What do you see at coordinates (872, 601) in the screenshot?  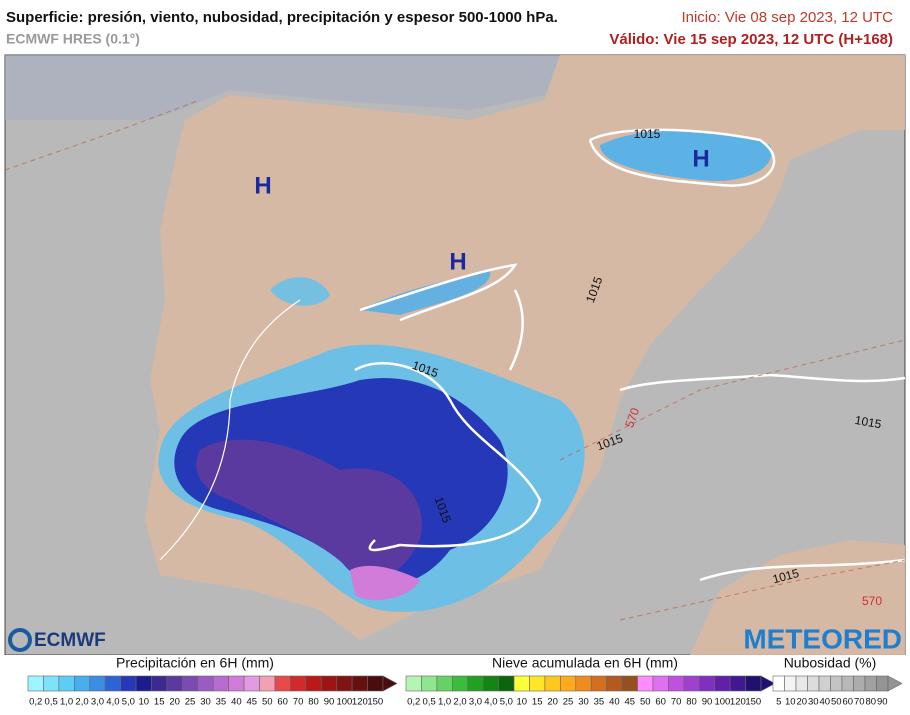 I see `thickness-label: 570` at bounding box center [872, 601].